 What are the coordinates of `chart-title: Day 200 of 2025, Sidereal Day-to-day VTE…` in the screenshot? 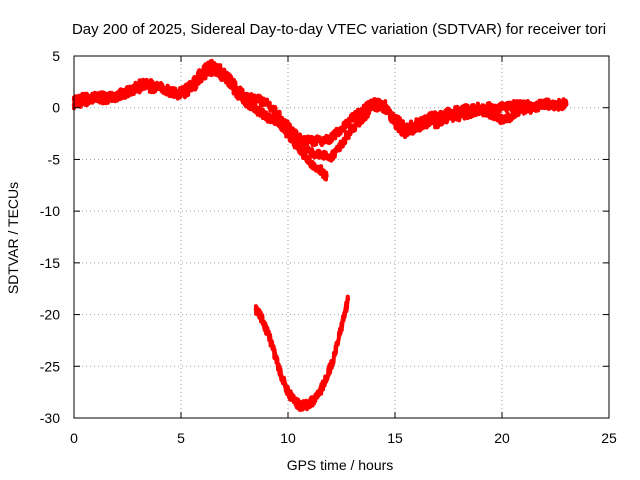 It's located at (339, 29).